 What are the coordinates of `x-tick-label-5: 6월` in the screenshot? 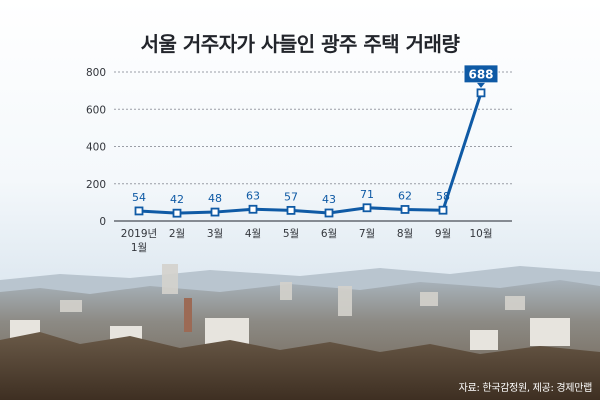 It's located at (329, 234).